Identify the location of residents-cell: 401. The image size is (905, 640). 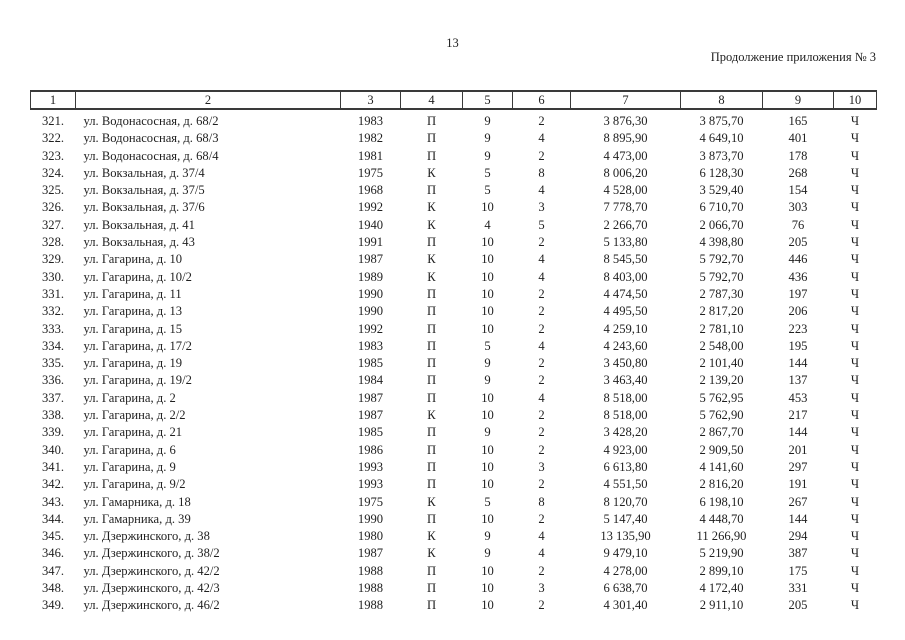
(798, 138).